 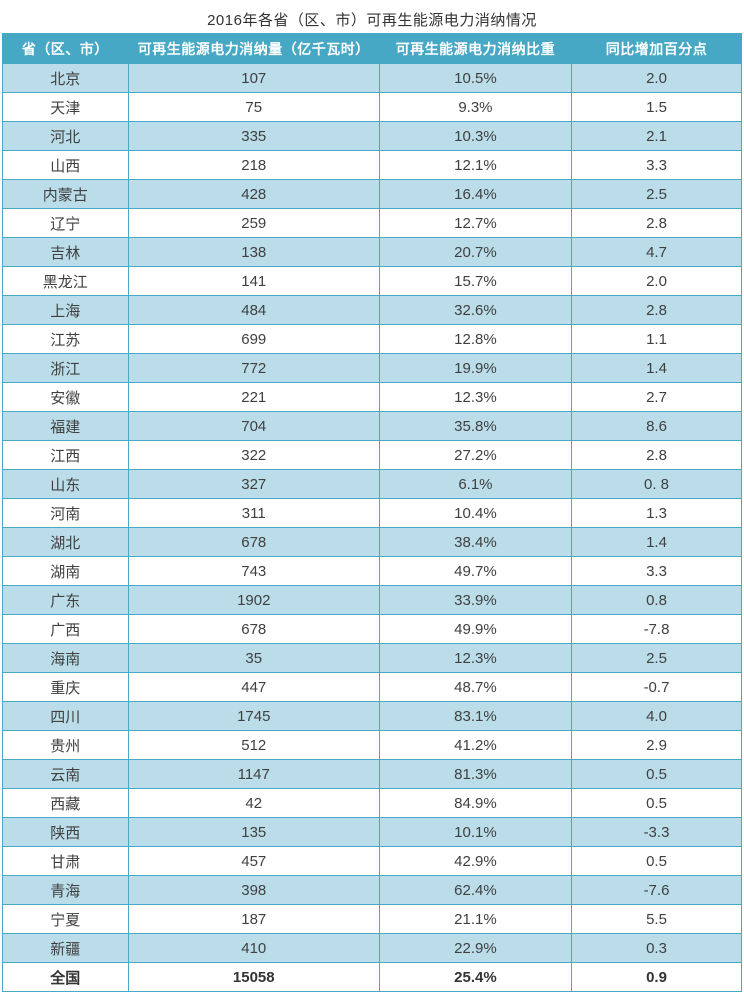 What do you see at coordinates (253, 513) in the screenshot?
I see `value-cell: 311` at bounding box center [253, 513].